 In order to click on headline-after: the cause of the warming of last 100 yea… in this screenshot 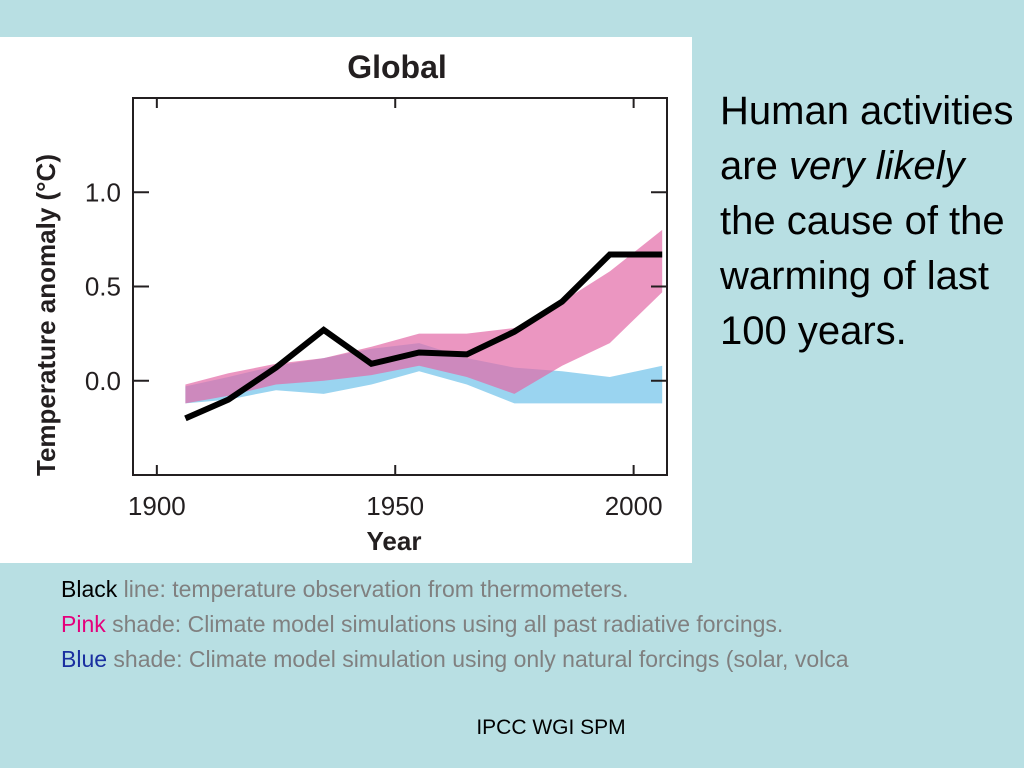, I will do `click(862, 276)`.